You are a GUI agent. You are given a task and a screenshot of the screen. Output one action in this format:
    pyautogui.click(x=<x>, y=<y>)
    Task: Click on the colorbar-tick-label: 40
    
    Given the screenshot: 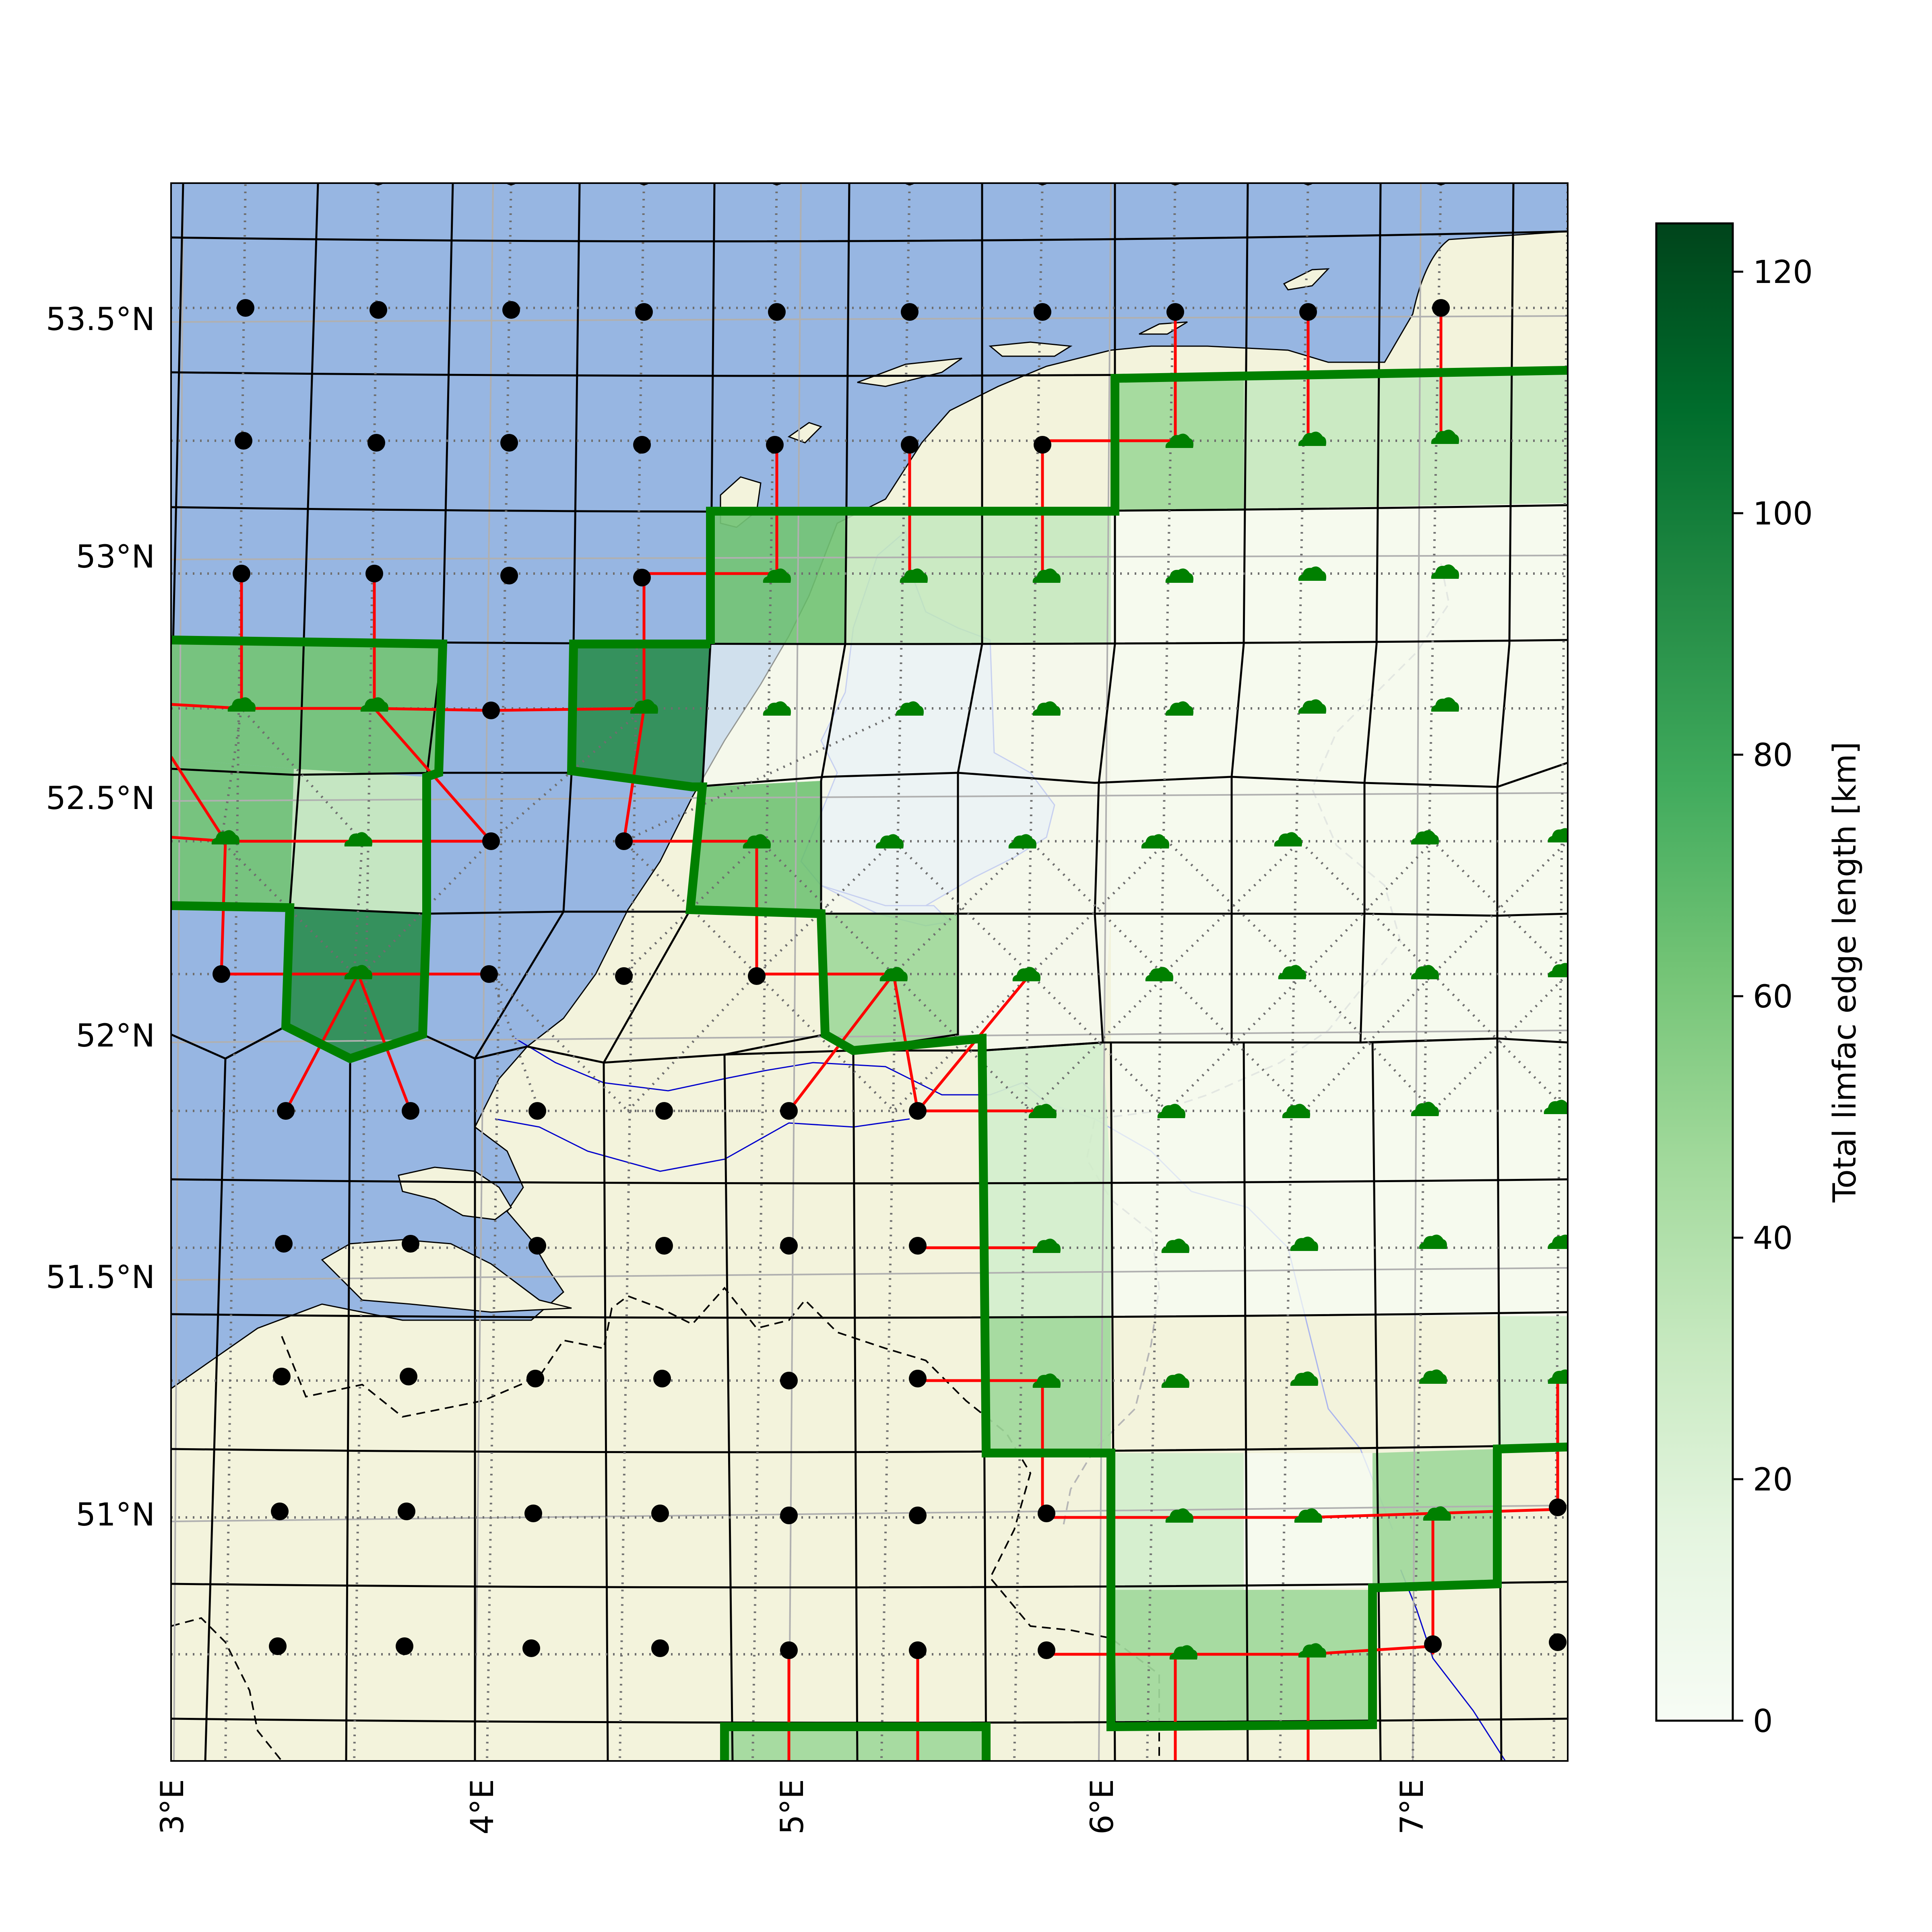 What is the action you would take?
    pyautogui.click(x=1773, y=1238)
    